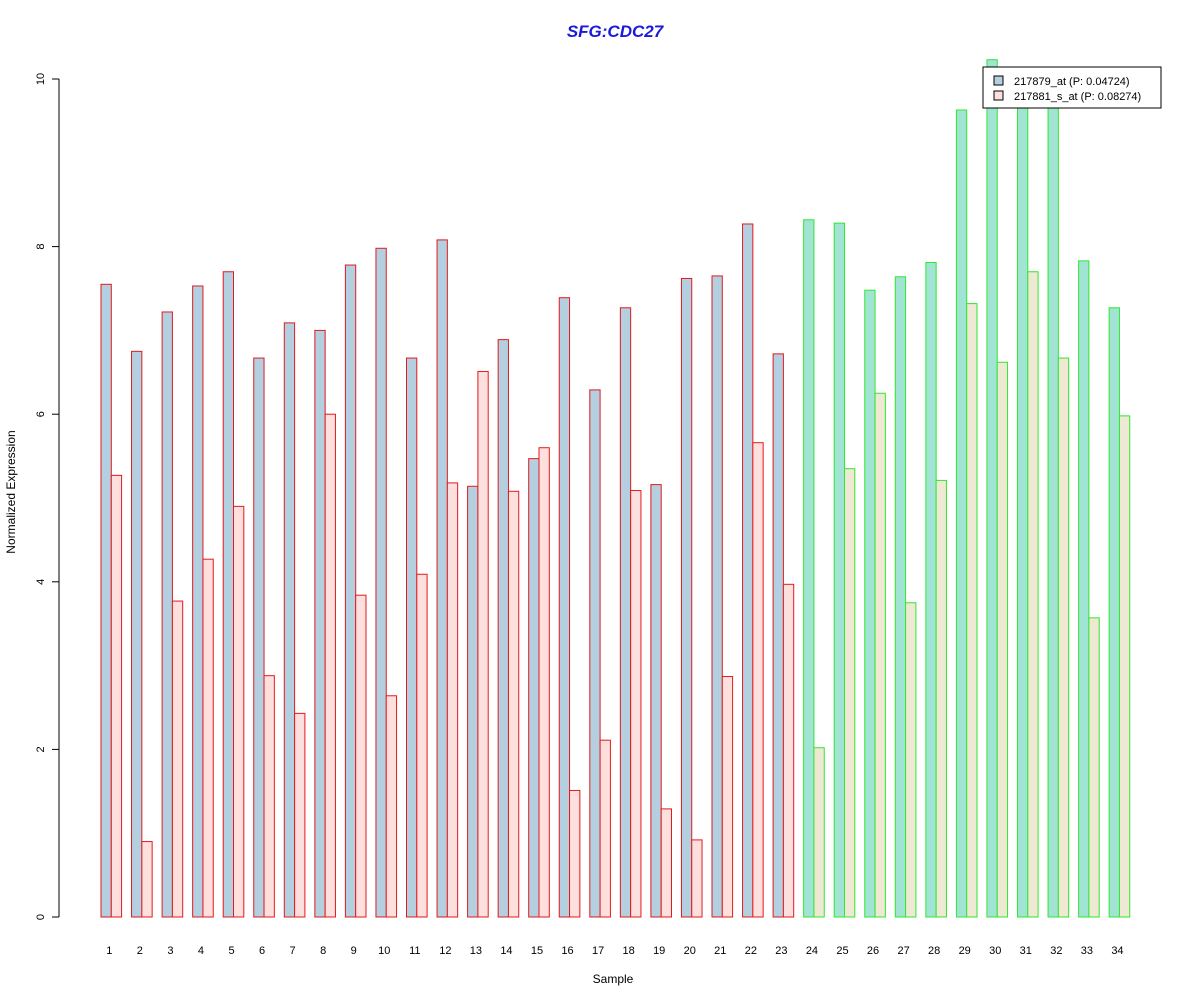 The image size is (1200, 1000). What do you see at coordinates (506, 951) in the screenshot?
I see `x-tick-label: 14` at bounding box center [506, 951].